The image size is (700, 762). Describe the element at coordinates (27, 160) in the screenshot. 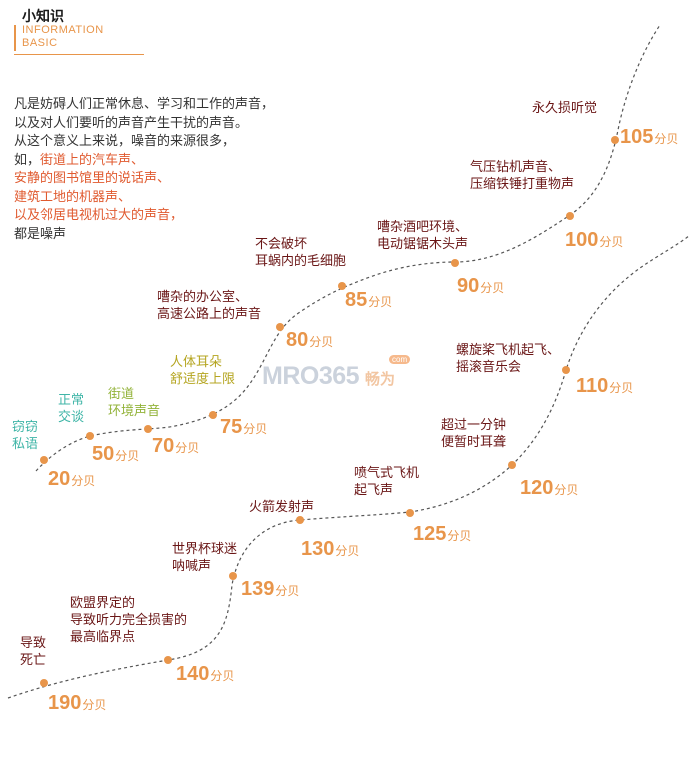

I see `intro-line-prefix: 如，` at that location.